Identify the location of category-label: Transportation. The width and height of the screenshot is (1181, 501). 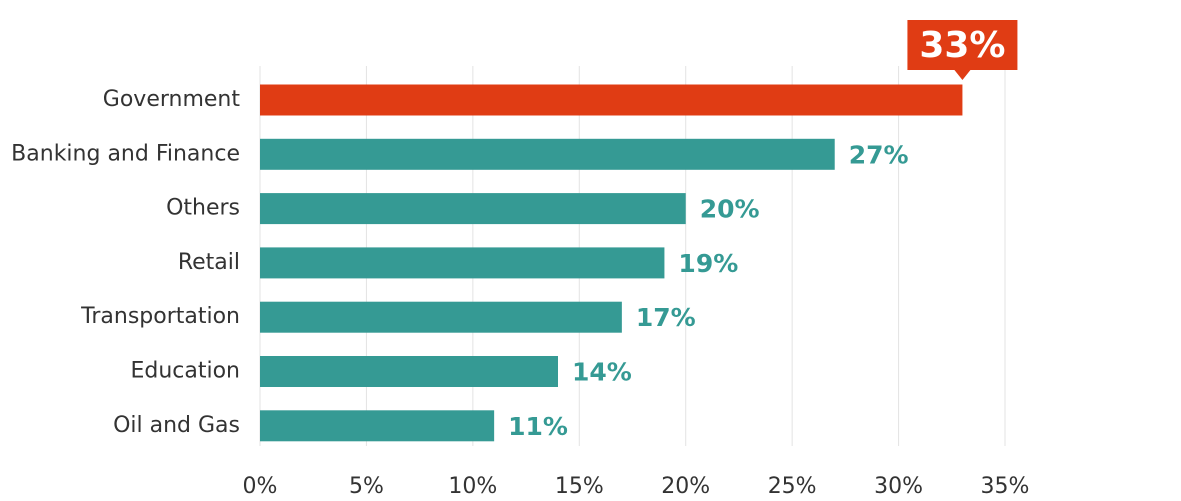
(160, 316).